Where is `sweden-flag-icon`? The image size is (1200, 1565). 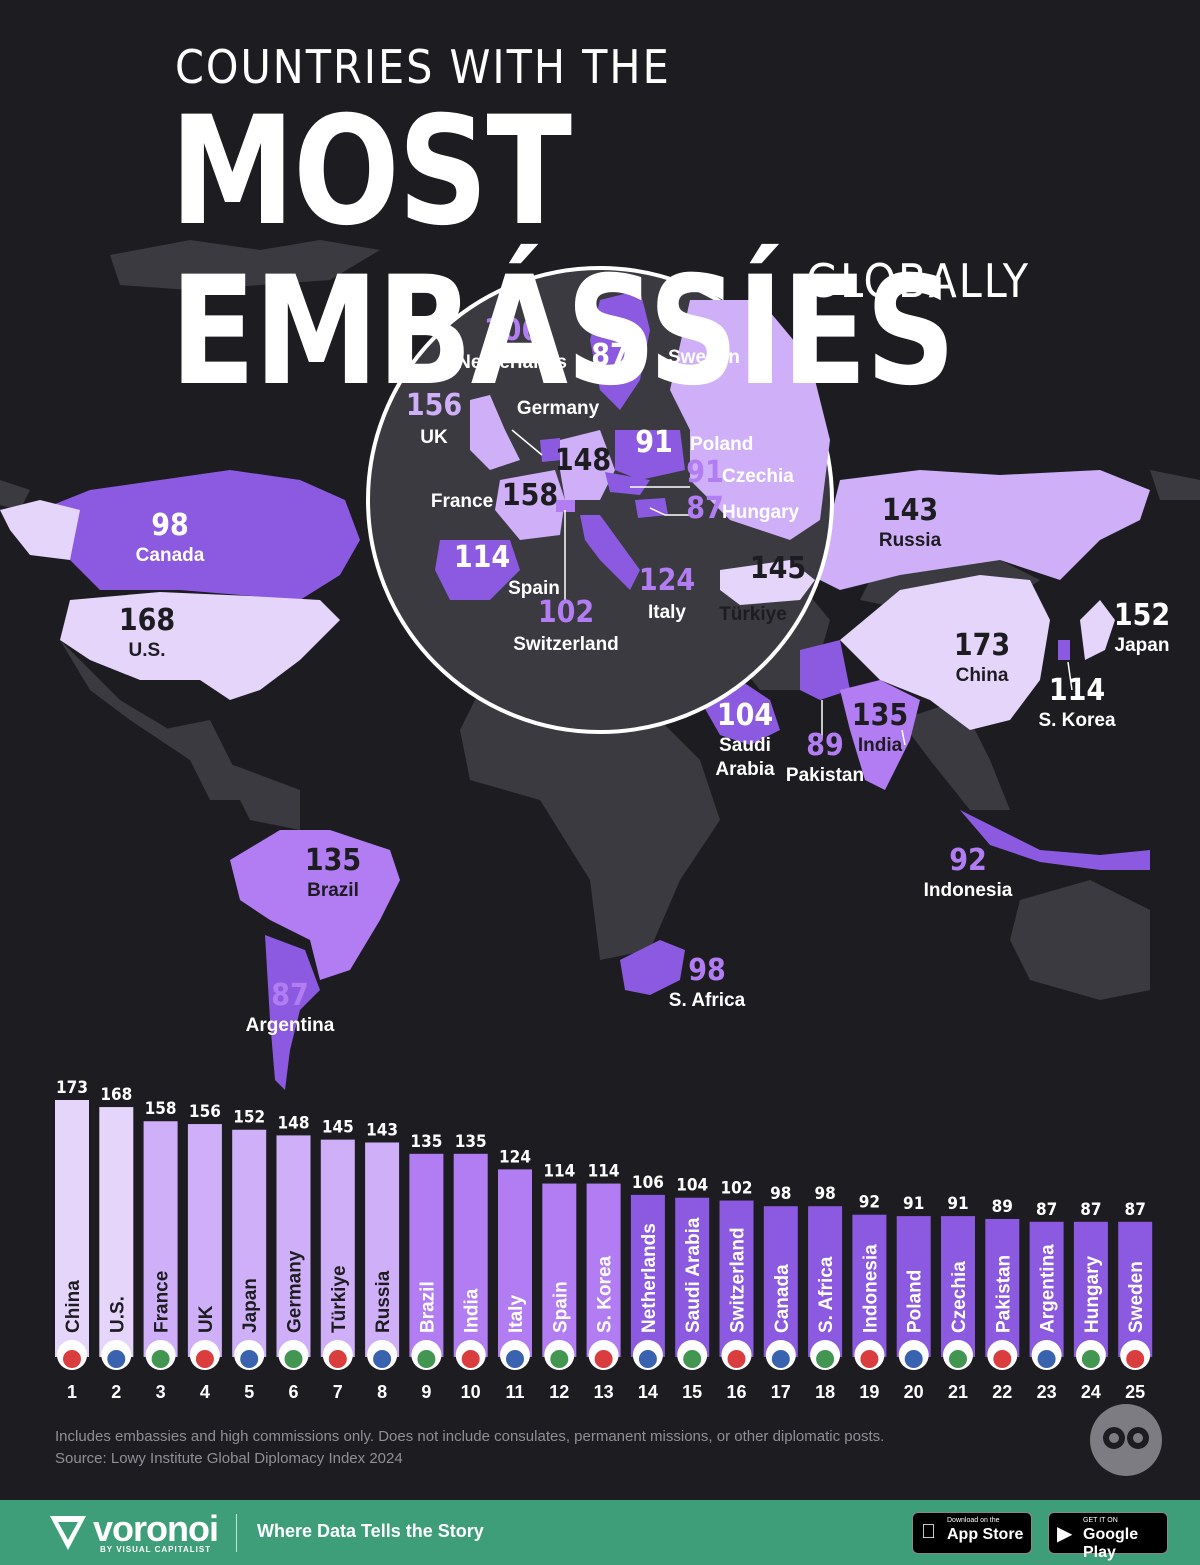
sweden-flag-icon is located at coordinates (1135, 1355).